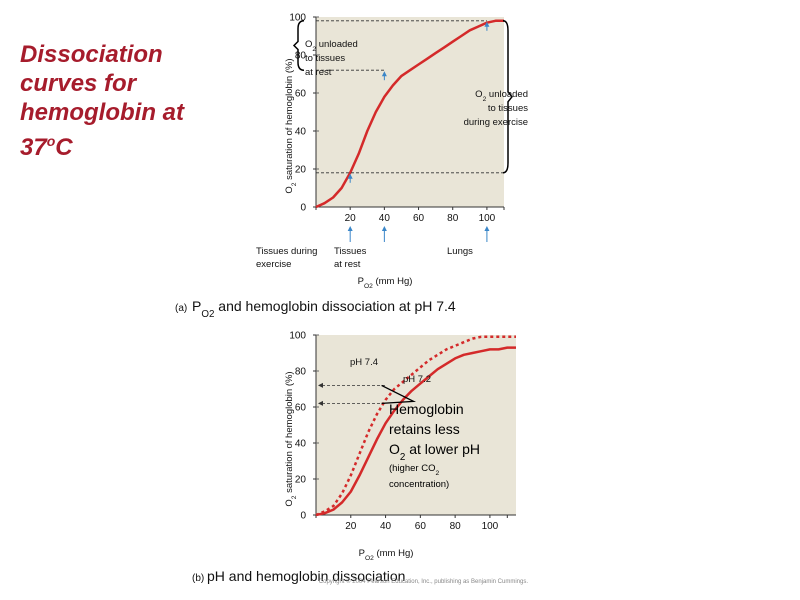 This screenshot has height=600, width=800. Describe the element at coordinates (386, 526) in the screenshot. I see `panel-b-x-tick-label: 40` at that location.